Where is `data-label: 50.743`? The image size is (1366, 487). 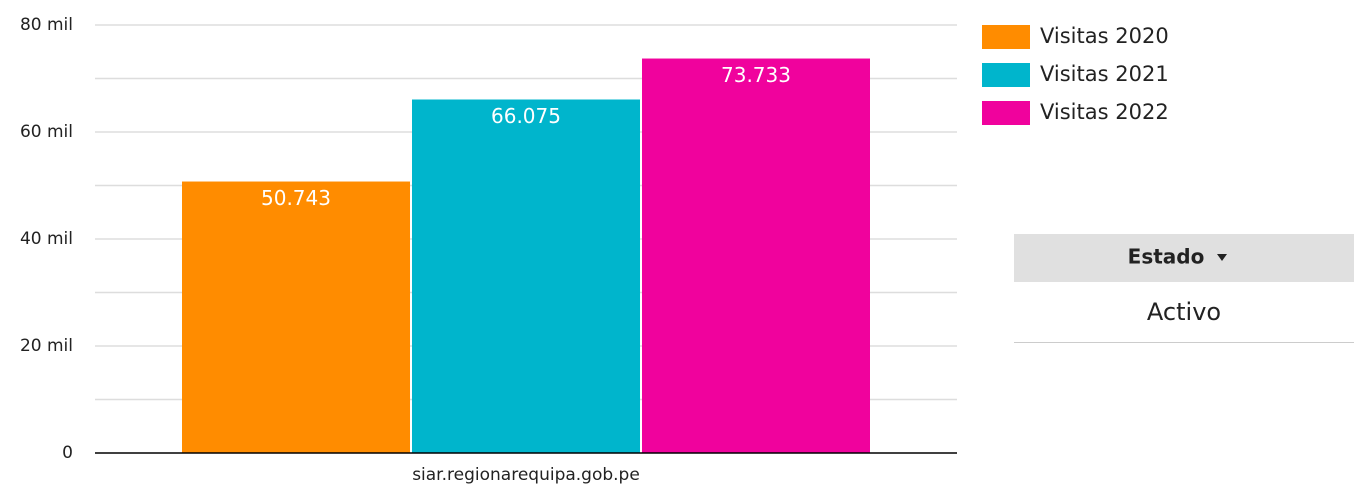 data-label: 50.743 is located at coordinates (296, 198).